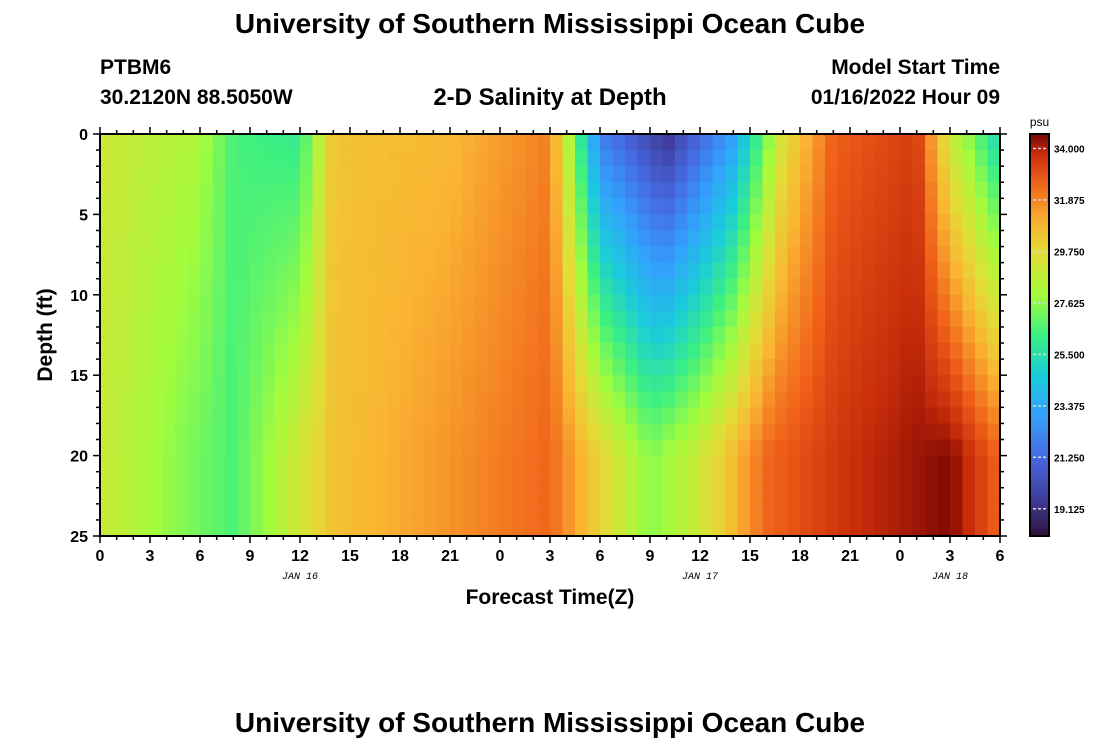  I want to click on x-tick-label: 6, so click(600, 556).